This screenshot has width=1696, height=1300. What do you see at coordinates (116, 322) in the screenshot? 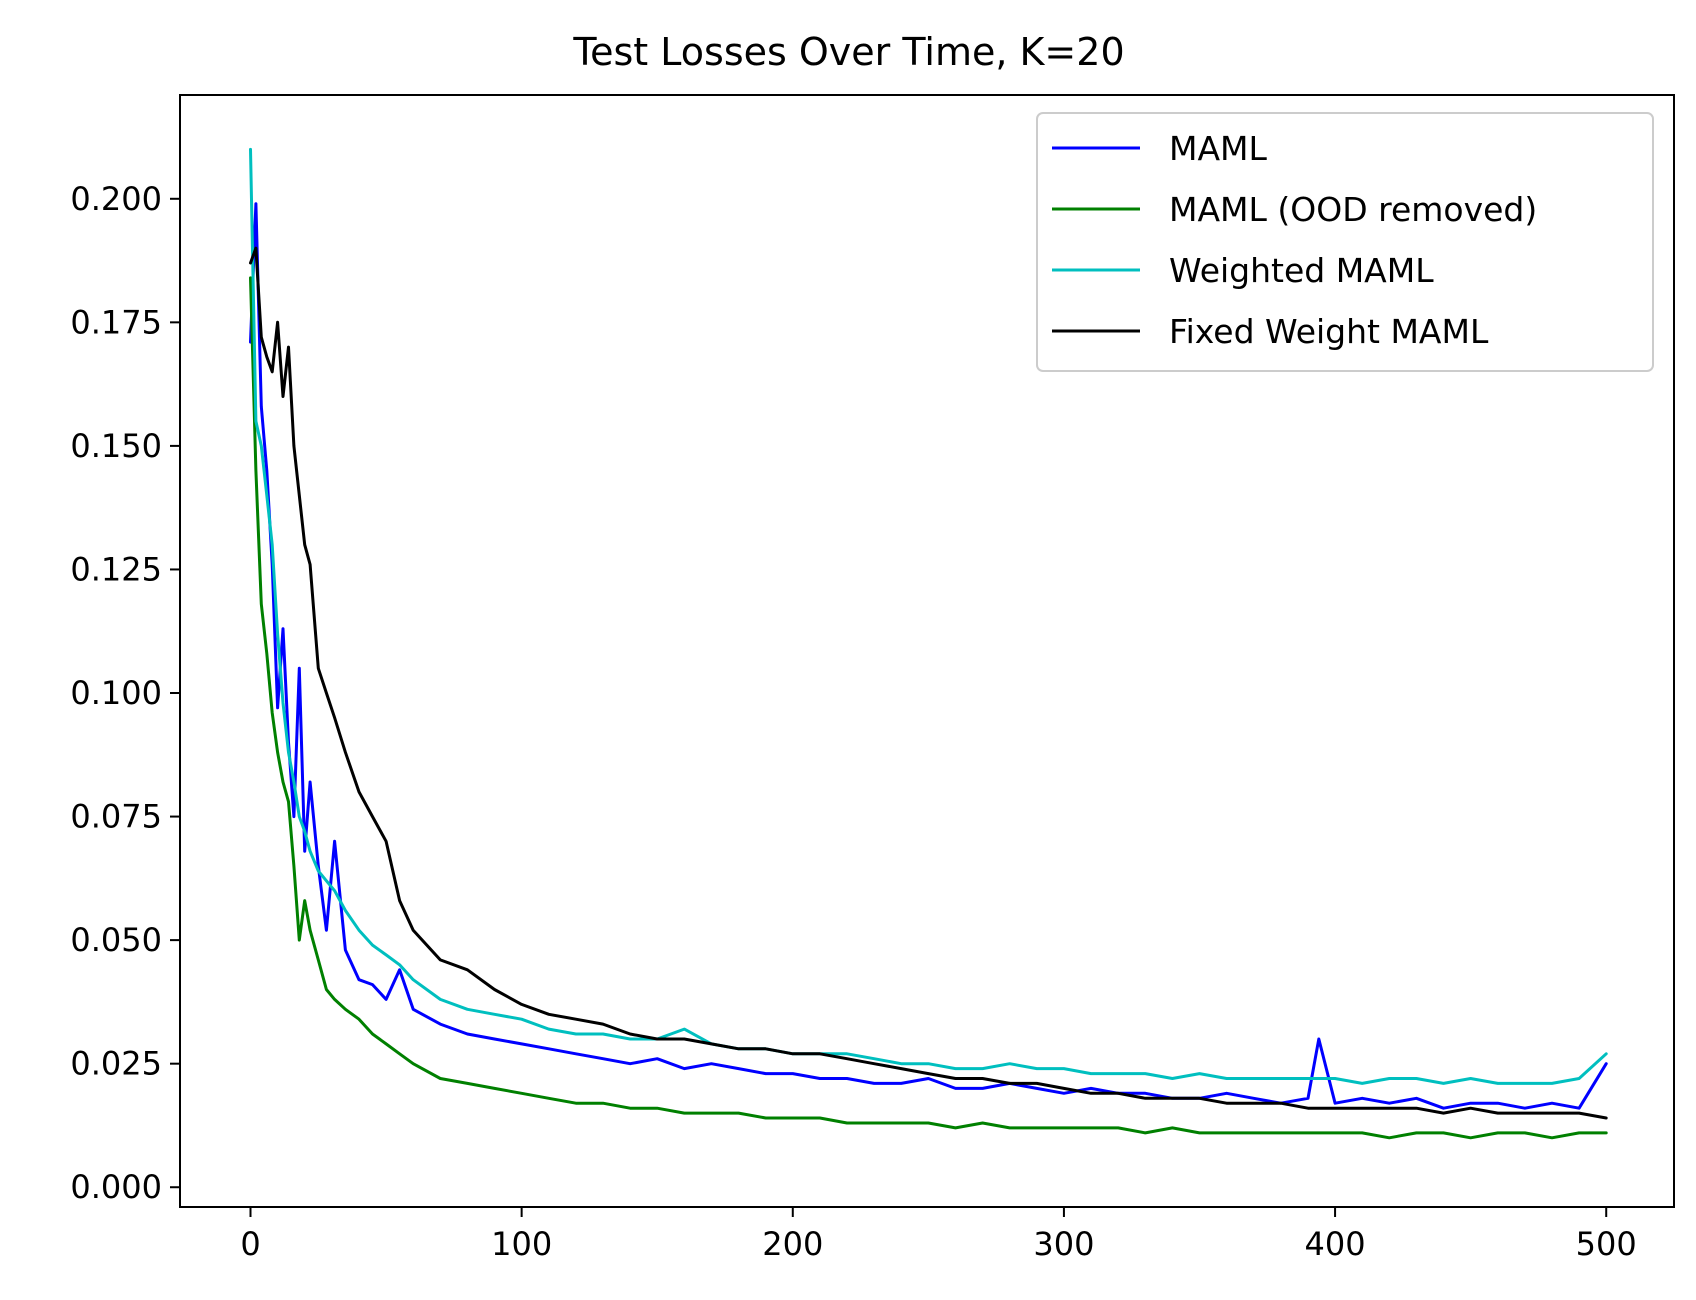
I see `y-tick-label: 0.175` at bounding box center [116, 322].